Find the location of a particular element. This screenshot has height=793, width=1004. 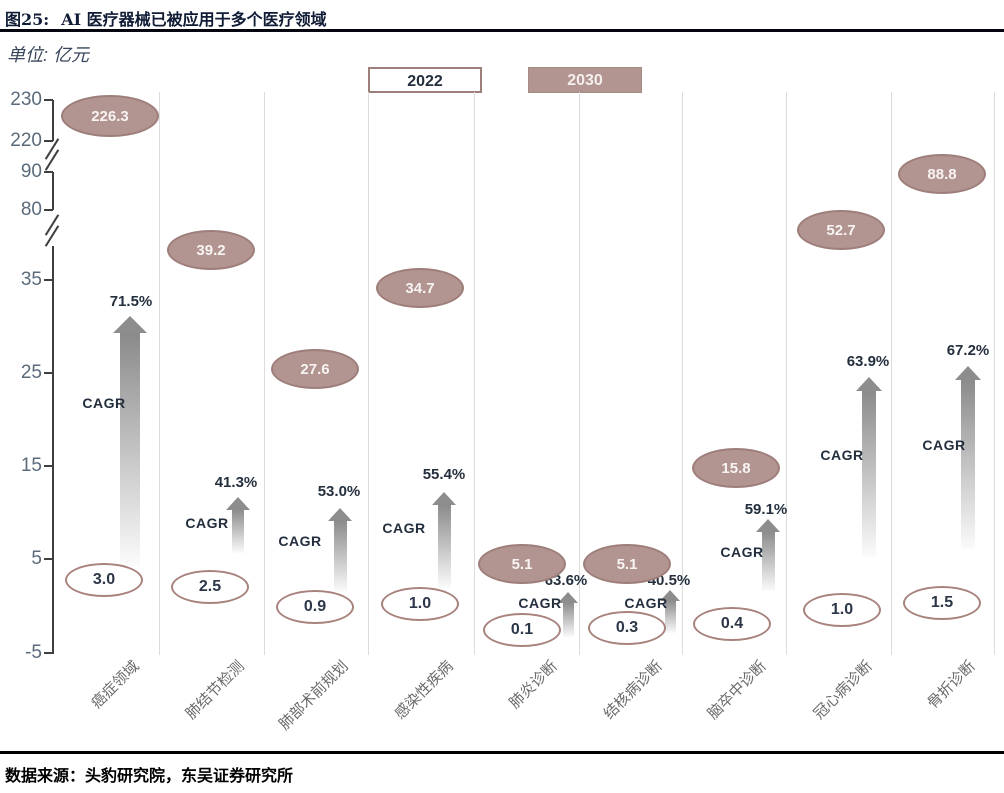

growth-rate-label: 59.1% is located at coordinates (766, 509).